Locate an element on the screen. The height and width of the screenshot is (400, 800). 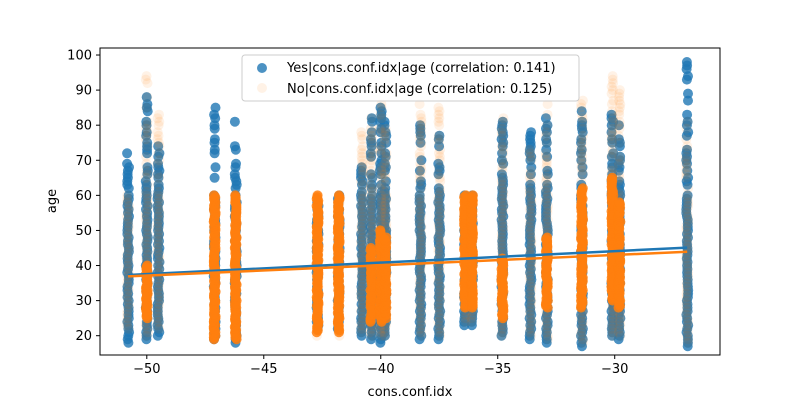
y-tick-label: 80 is located at coordinates (83, 126).